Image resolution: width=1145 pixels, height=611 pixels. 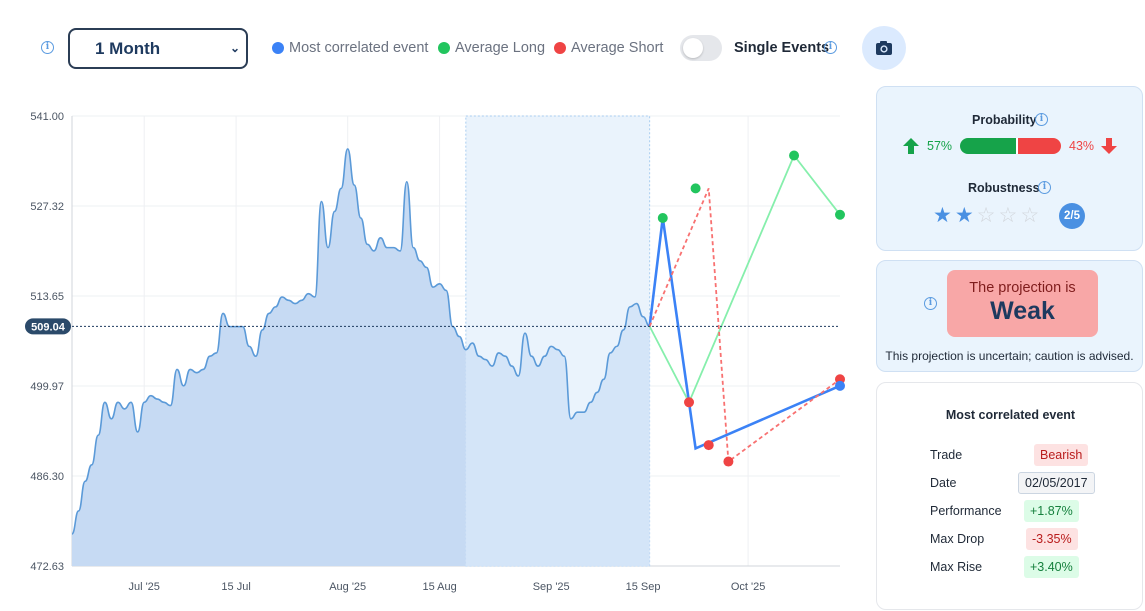 I want to click on event-label-max-rise: Max Rise, so click(x=956, y=567).